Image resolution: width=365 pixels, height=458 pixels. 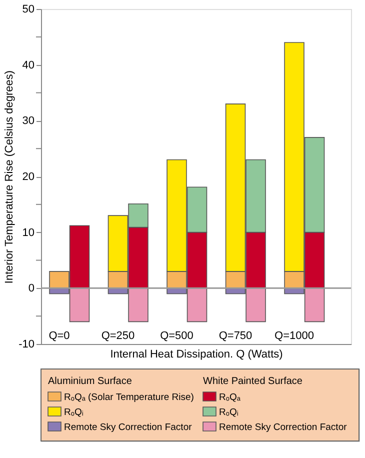 What do you see at coordinates (26, 344) in the screenshot?
I see `y-tick-label: -10` at bounding box center [26, 344].